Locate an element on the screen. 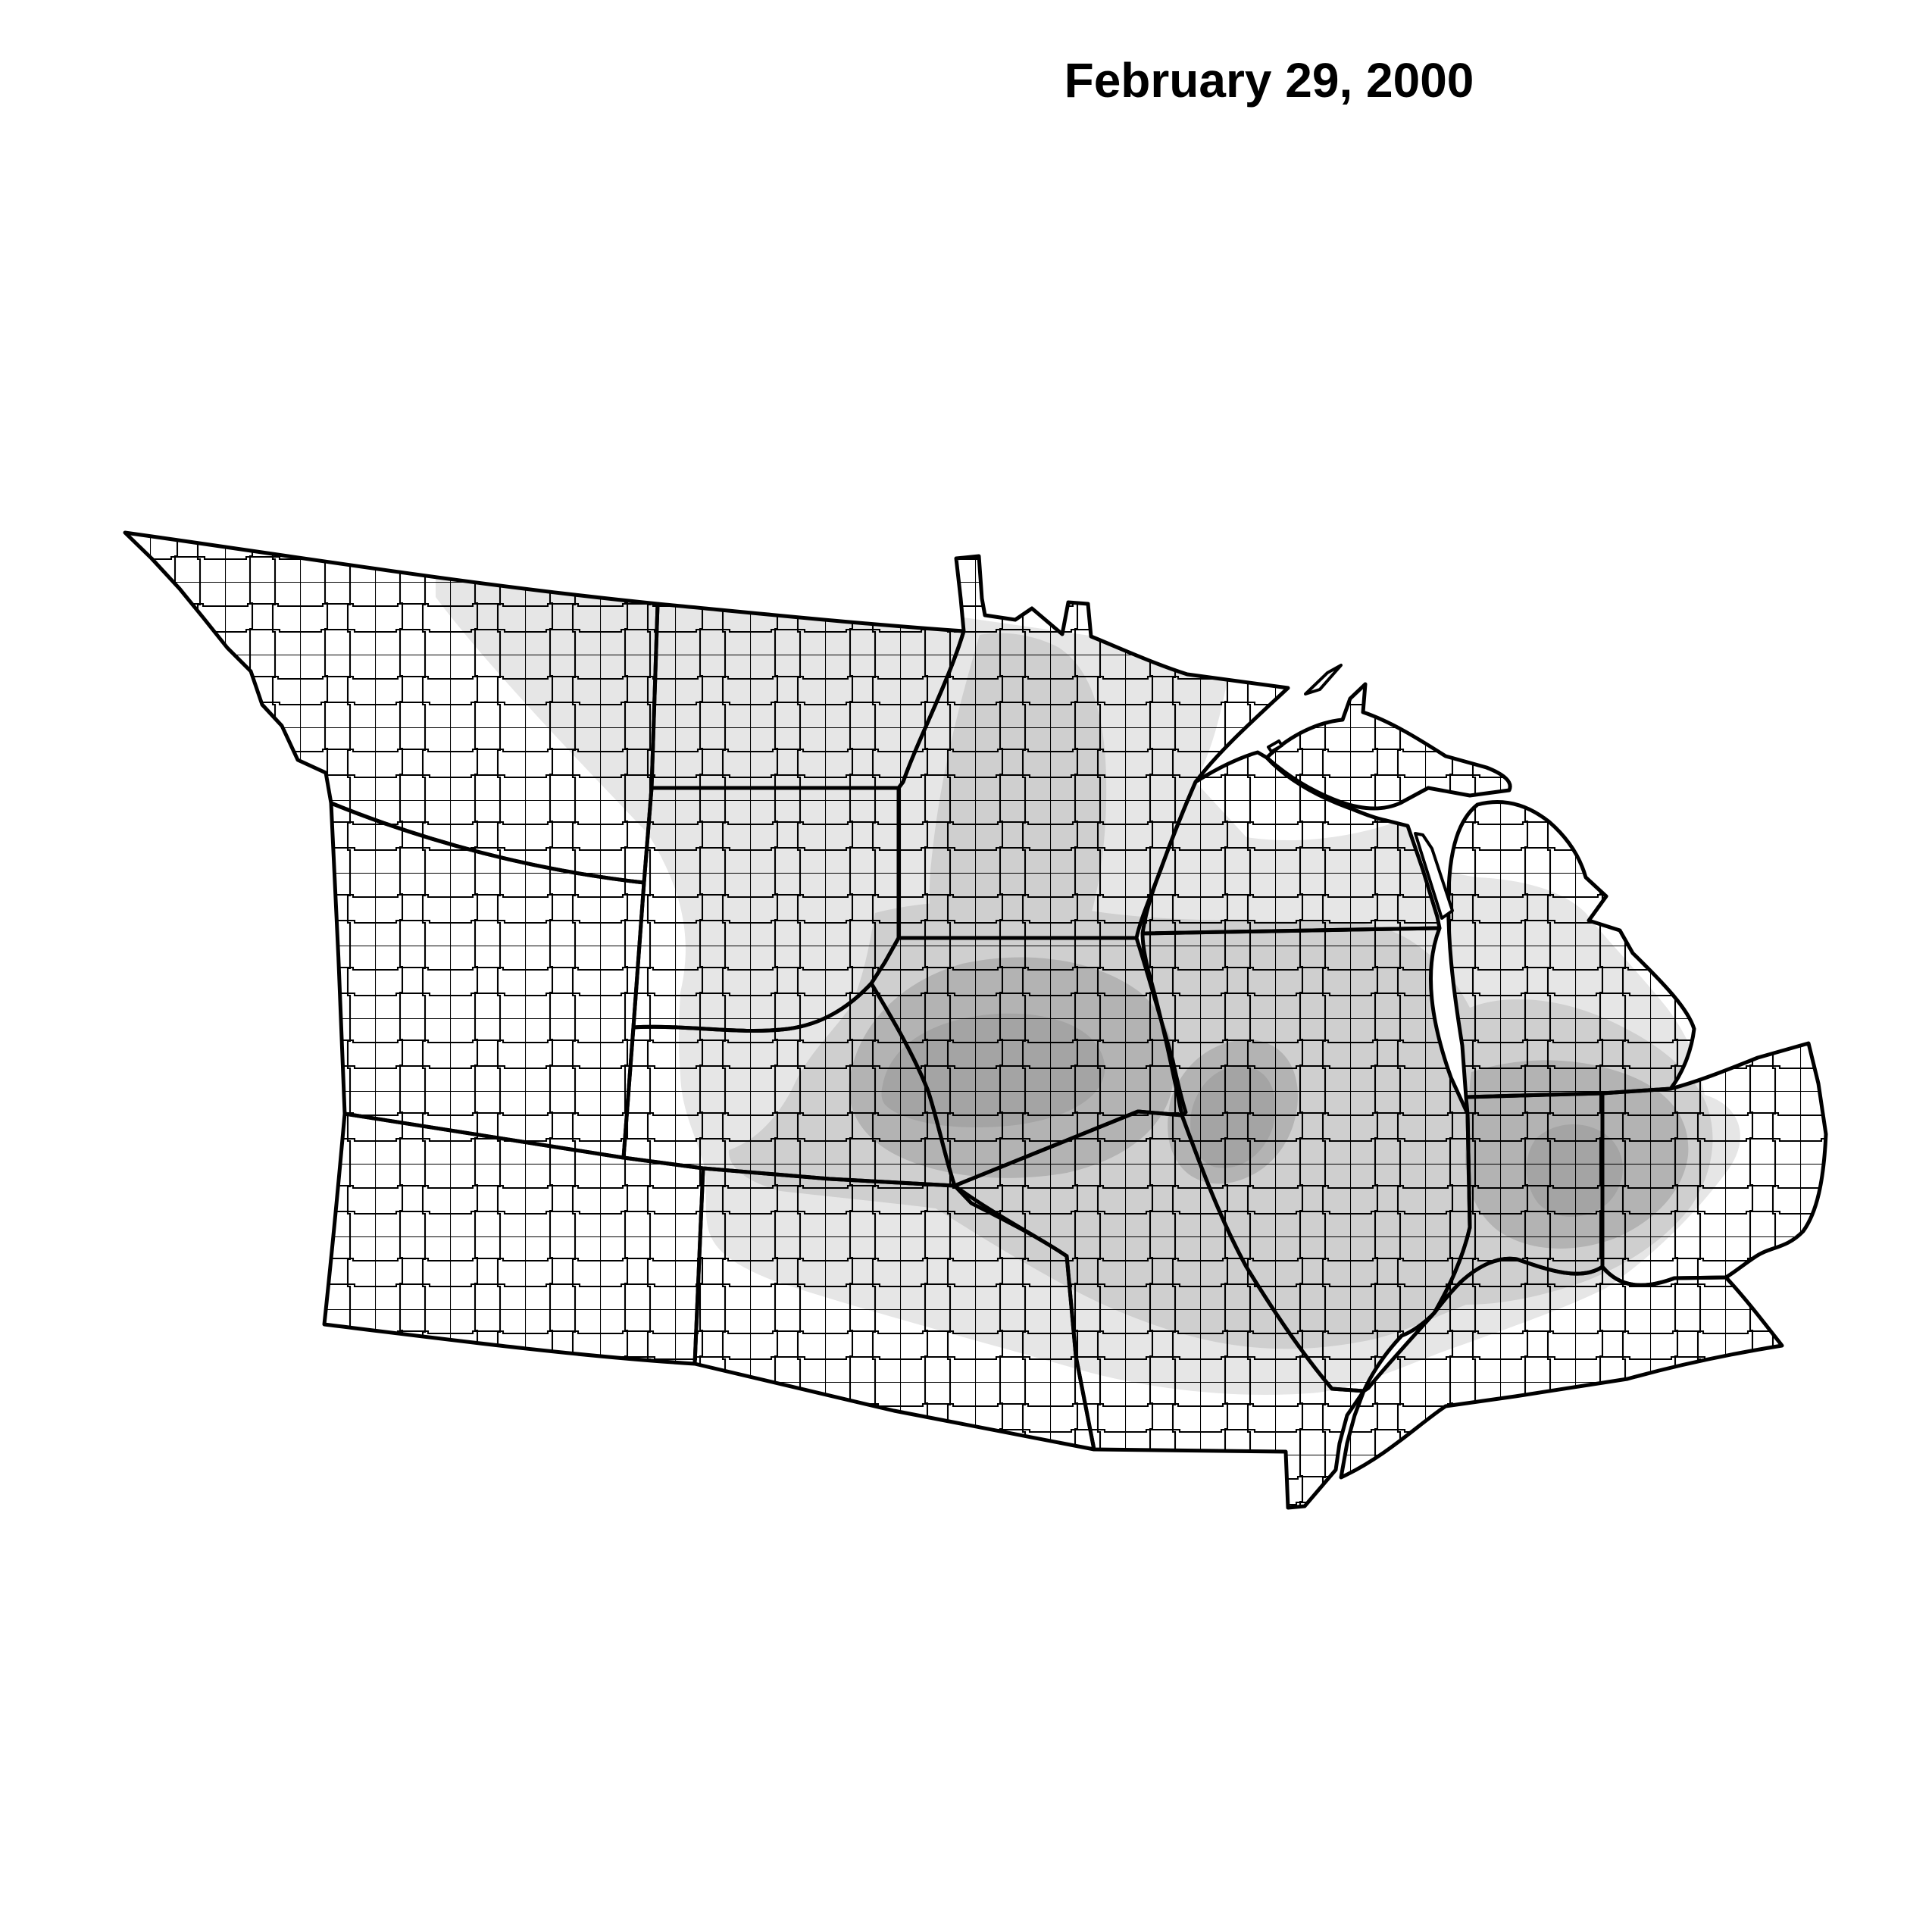 The width and height of the screenshot is (1932, 1932). water-layer is located at coordinates (1360, 792).